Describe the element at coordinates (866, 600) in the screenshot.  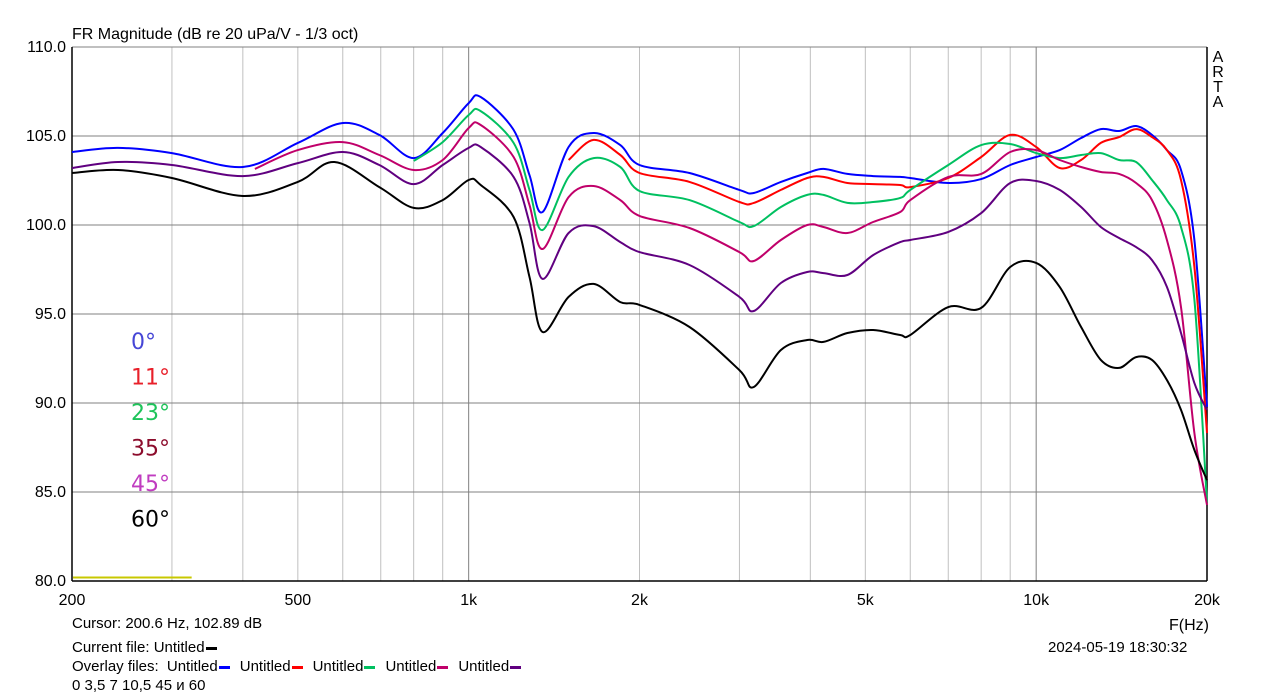
I see `x-tick-label: 5k` at that location.